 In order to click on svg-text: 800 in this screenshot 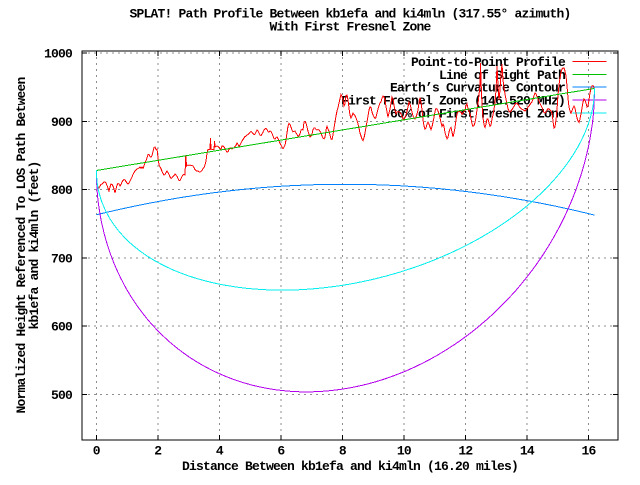, I will do `click(62, 190)`.